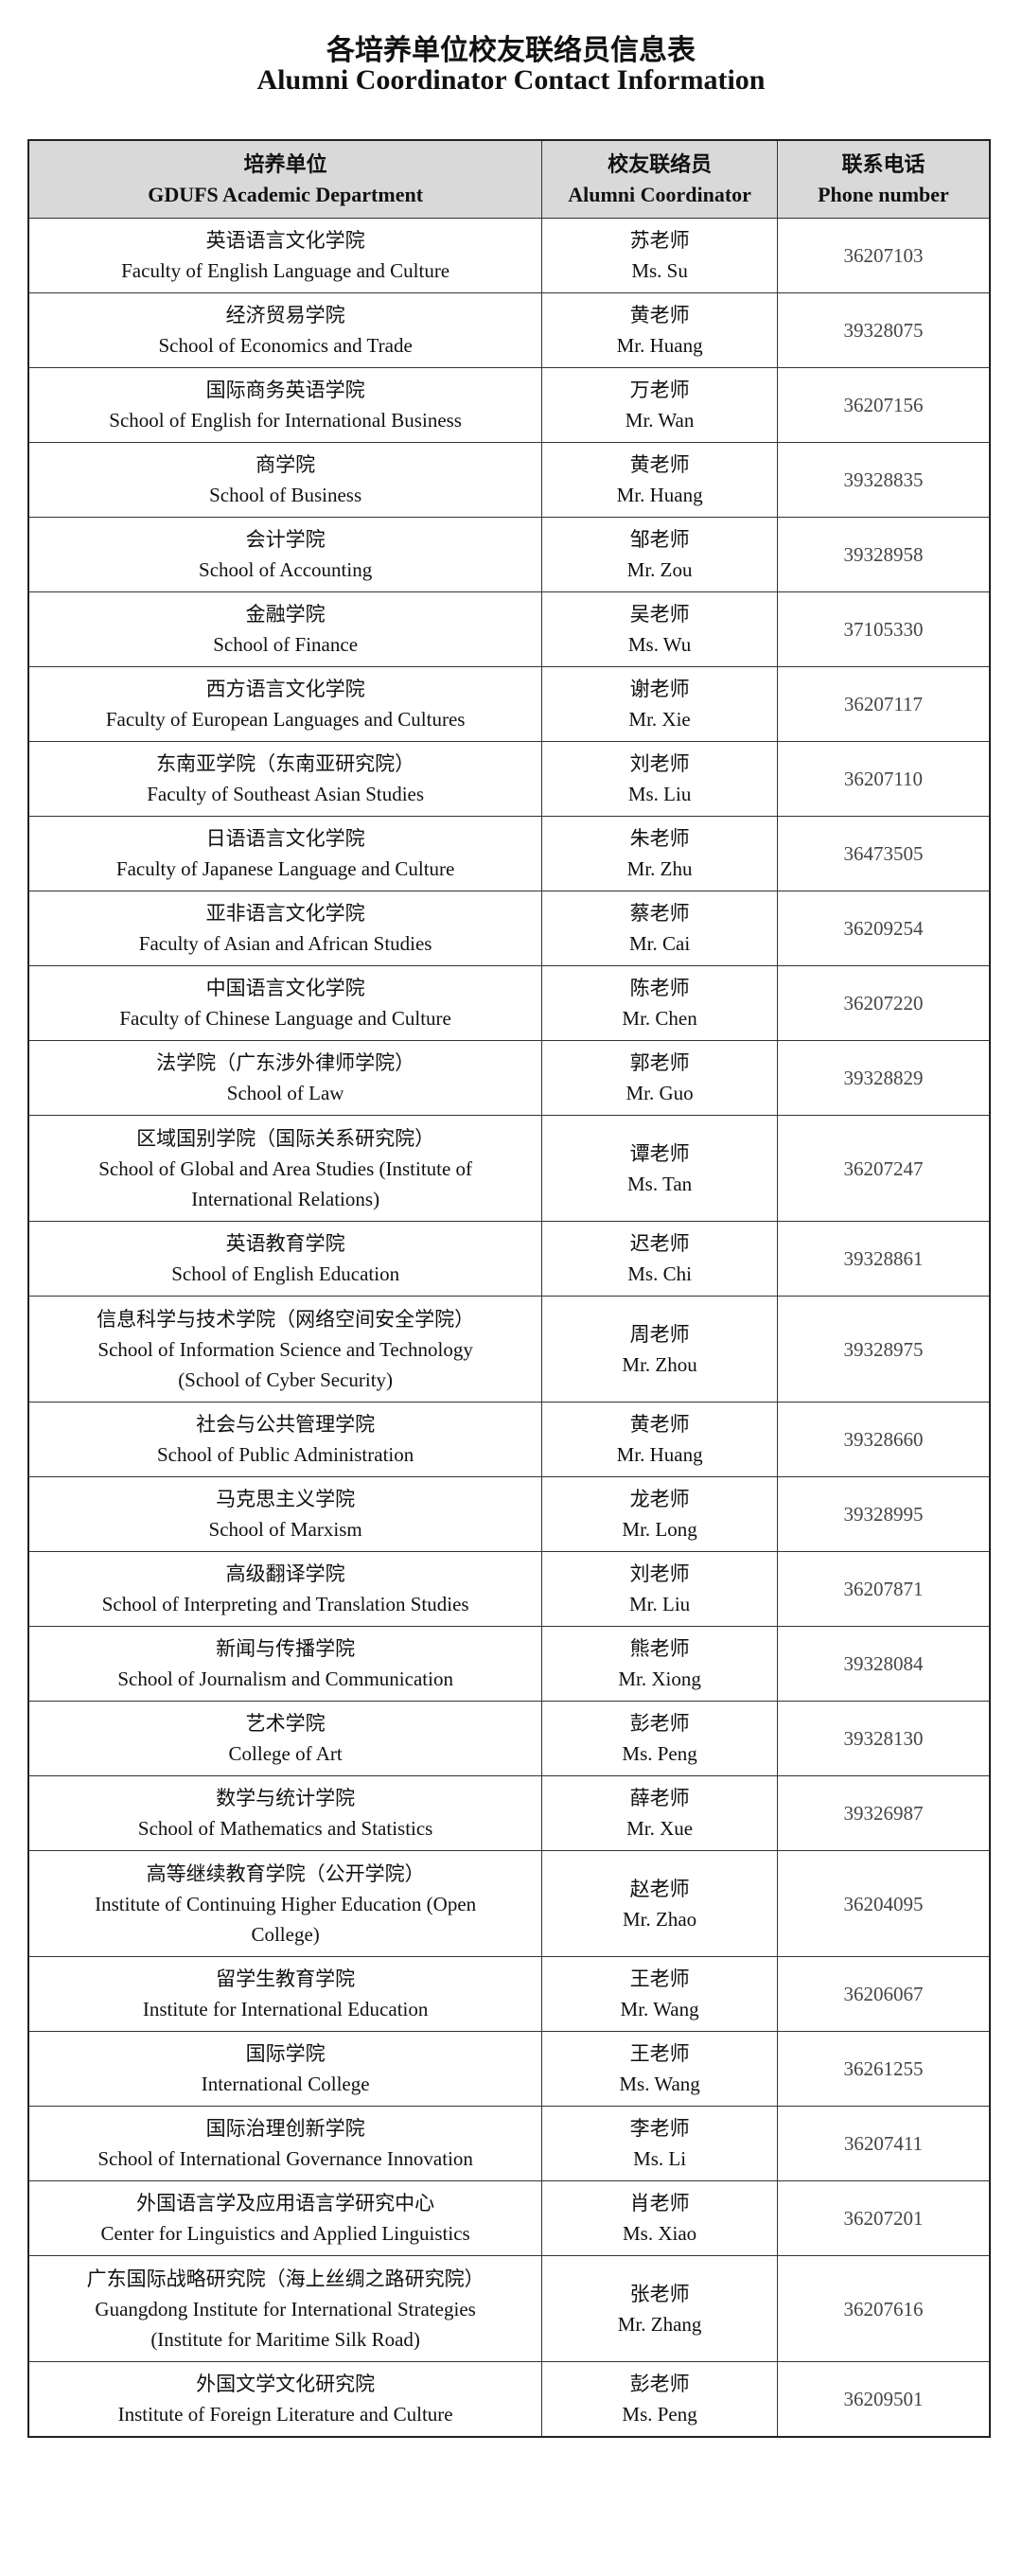 This screenshot has height=2576, width=1022. I want to click on phone-cell: 36207201, so click(883, 2218).